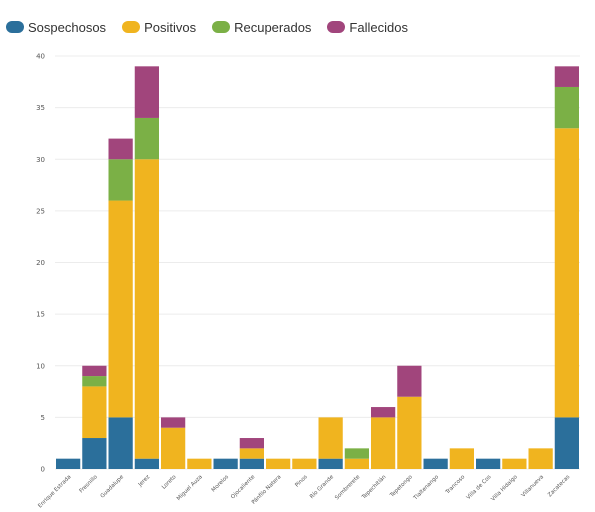 Image resolution: width=595 pixels, height=512 pixels. Describe the element at coordinates (131, 27) in the screenshot. I see `legend-swatch-positivos` at that location.